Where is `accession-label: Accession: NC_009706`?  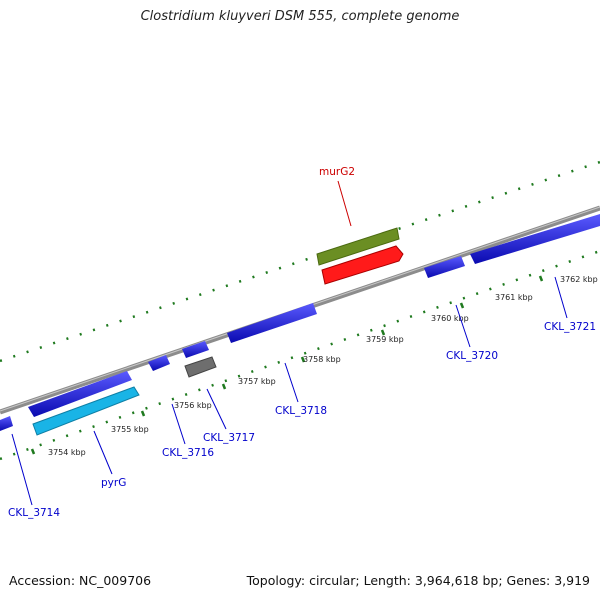
accession-label: Accession: NC_009706 is located at coordinates (80, 580).